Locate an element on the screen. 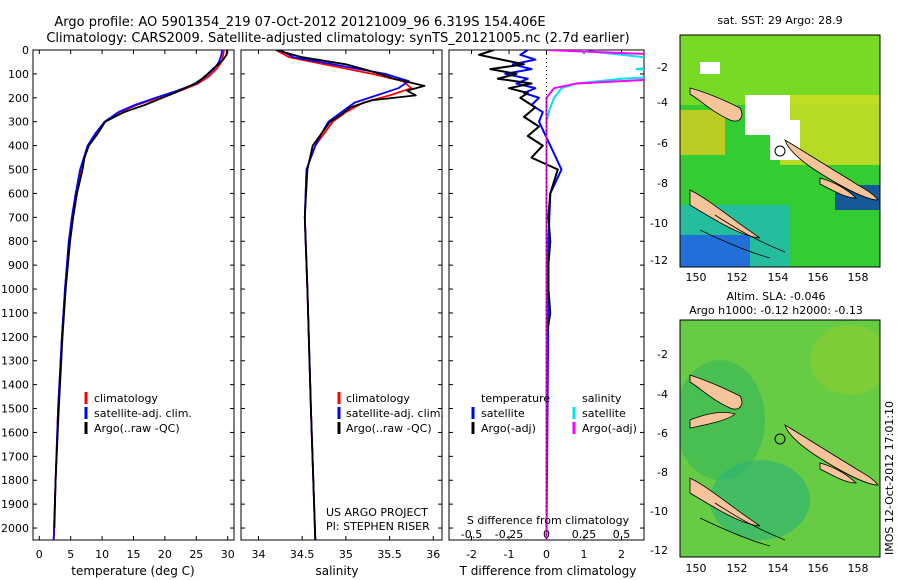 Image resolution: width=900 pixels, height=580 pixels. depth-tick-label: 1200 is located at coordinates (15, 337).